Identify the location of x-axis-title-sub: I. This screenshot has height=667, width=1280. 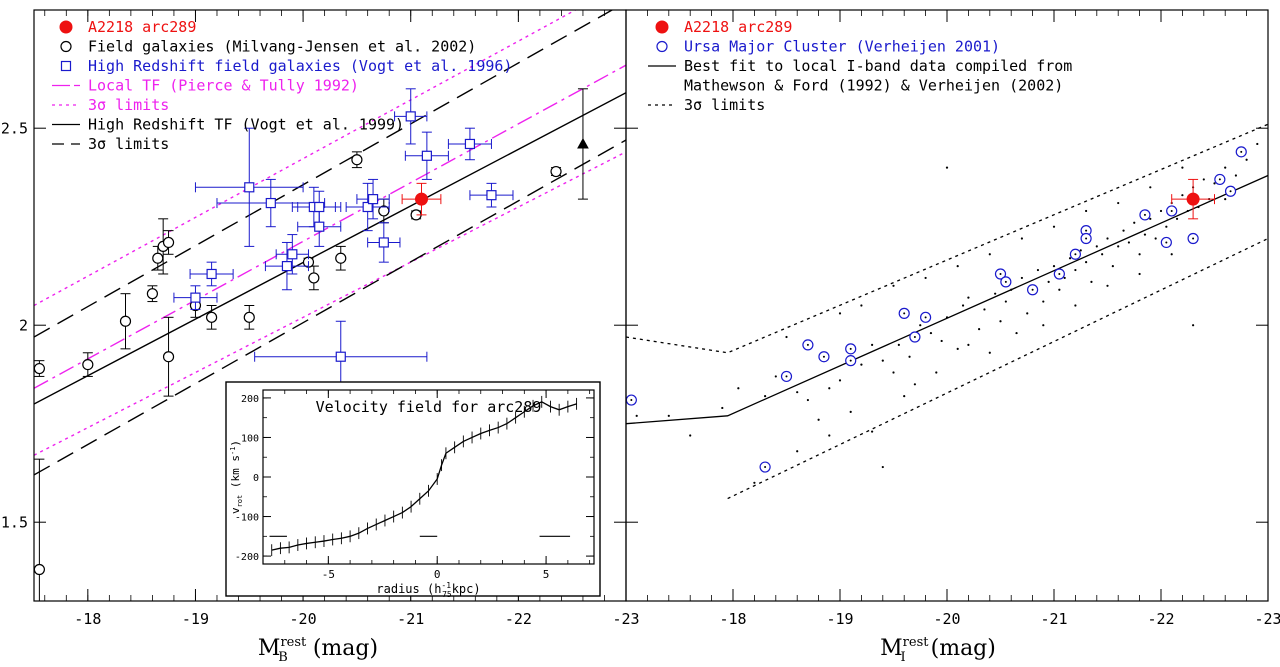
(902, 657).